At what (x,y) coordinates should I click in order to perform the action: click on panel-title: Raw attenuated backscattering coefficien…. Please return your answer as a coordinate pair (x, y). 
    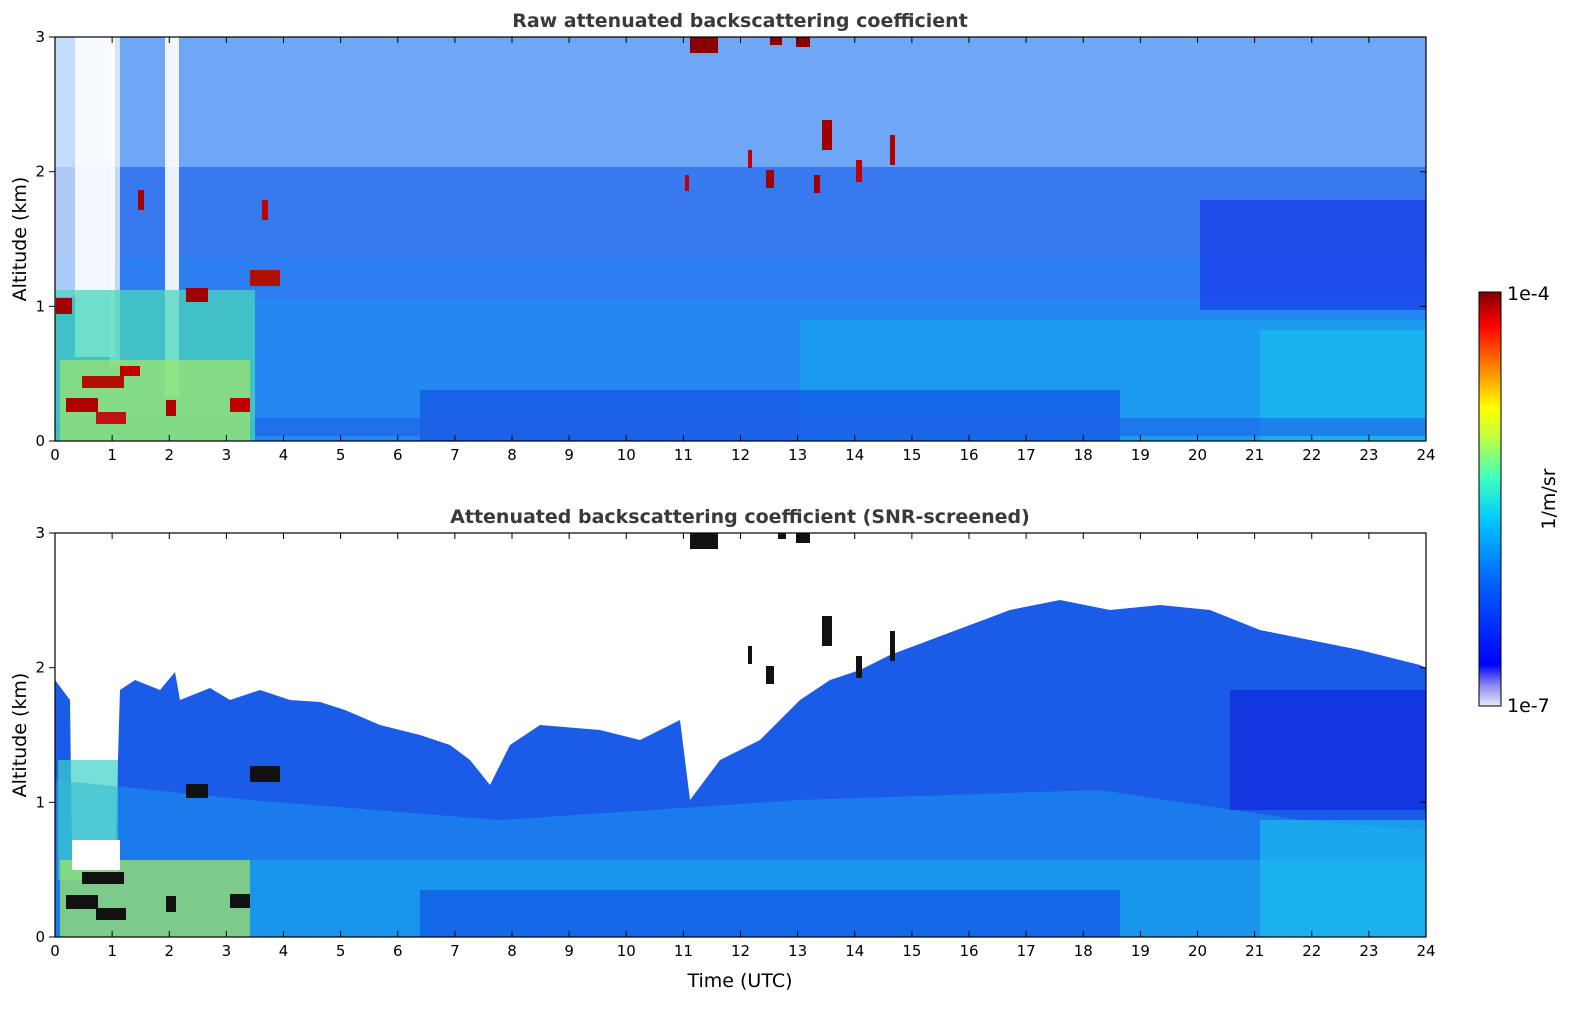
    Looking at the image, I should click on (740, 21).